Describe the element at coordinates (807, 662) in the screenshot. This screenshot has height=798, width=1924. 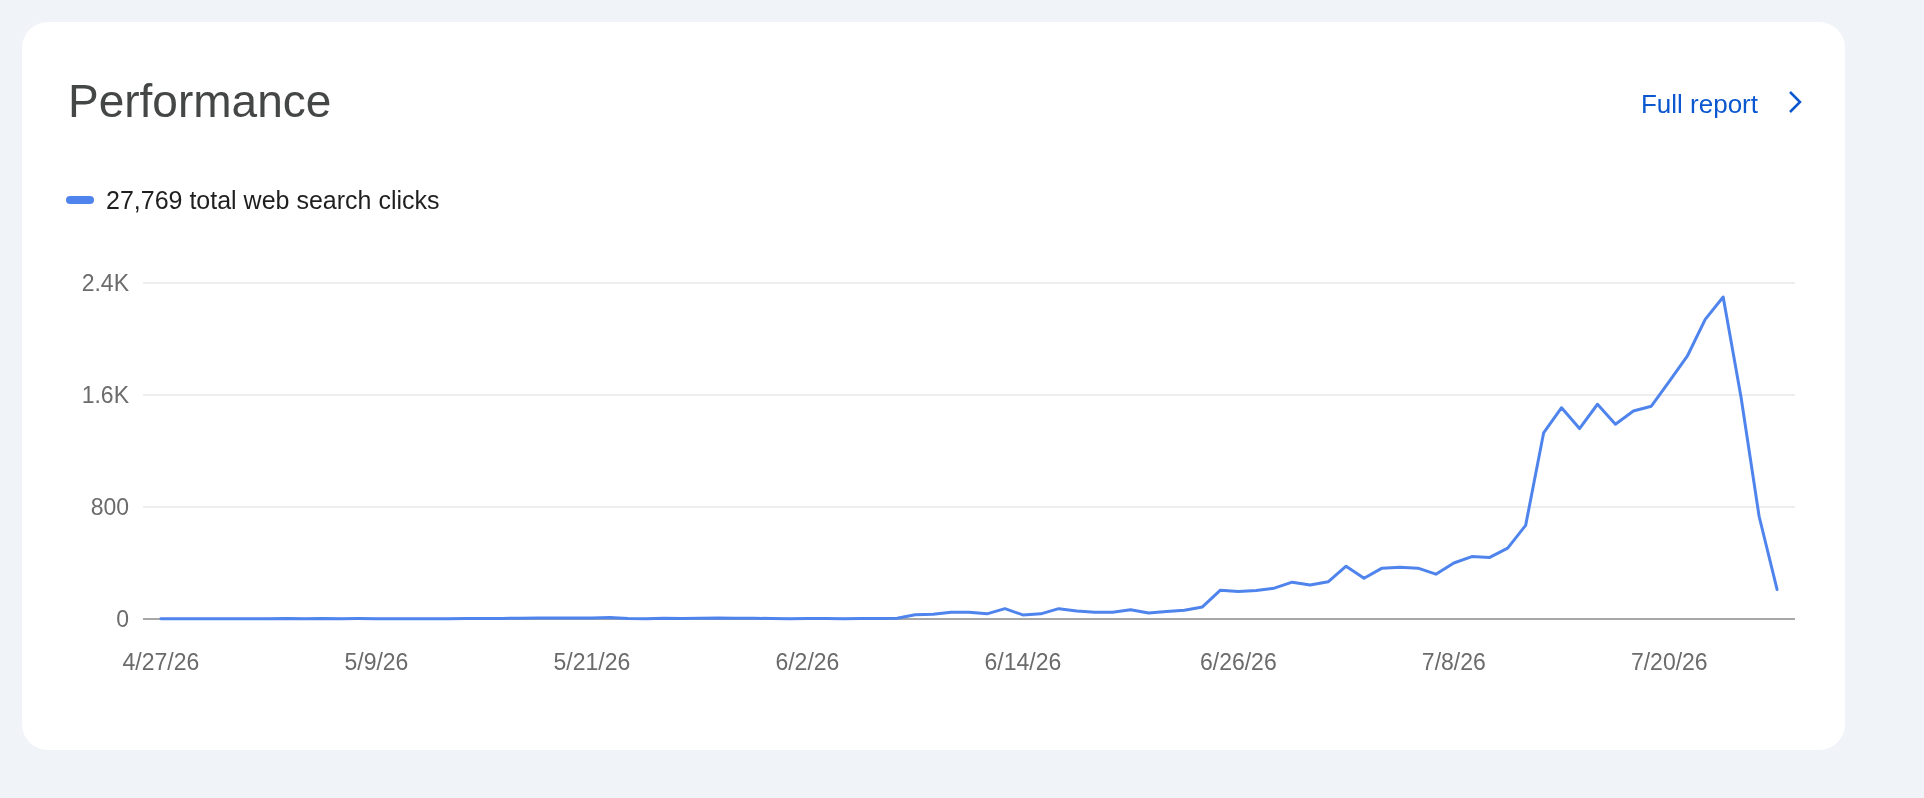
I see `x-tick-label: 6/2/26` at that location.